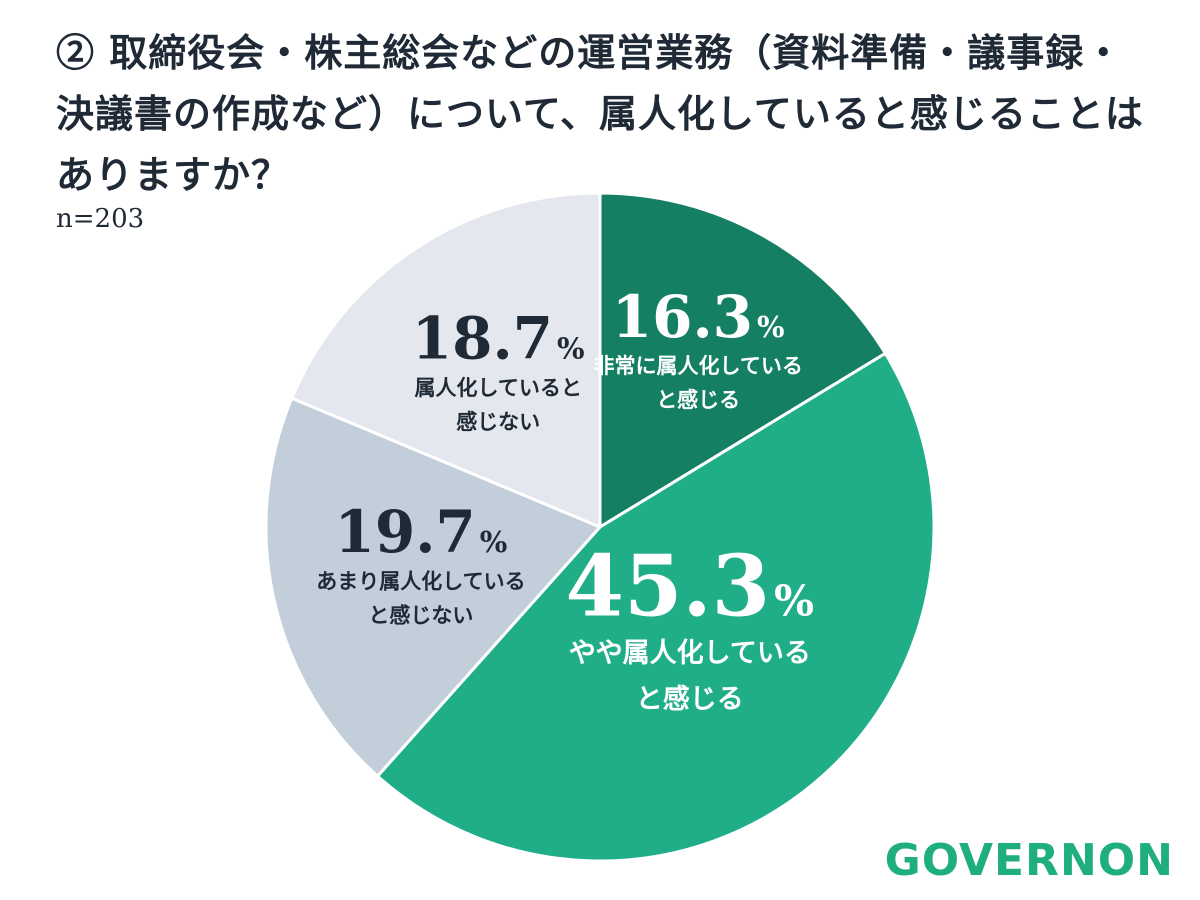  What do you see at coordinates (590, 52) in the screenshot?
I see `title-line-1: ② 取締役会・株主総会などの運営業務（資料準備・議事録・` at bounding box center [590, 52].